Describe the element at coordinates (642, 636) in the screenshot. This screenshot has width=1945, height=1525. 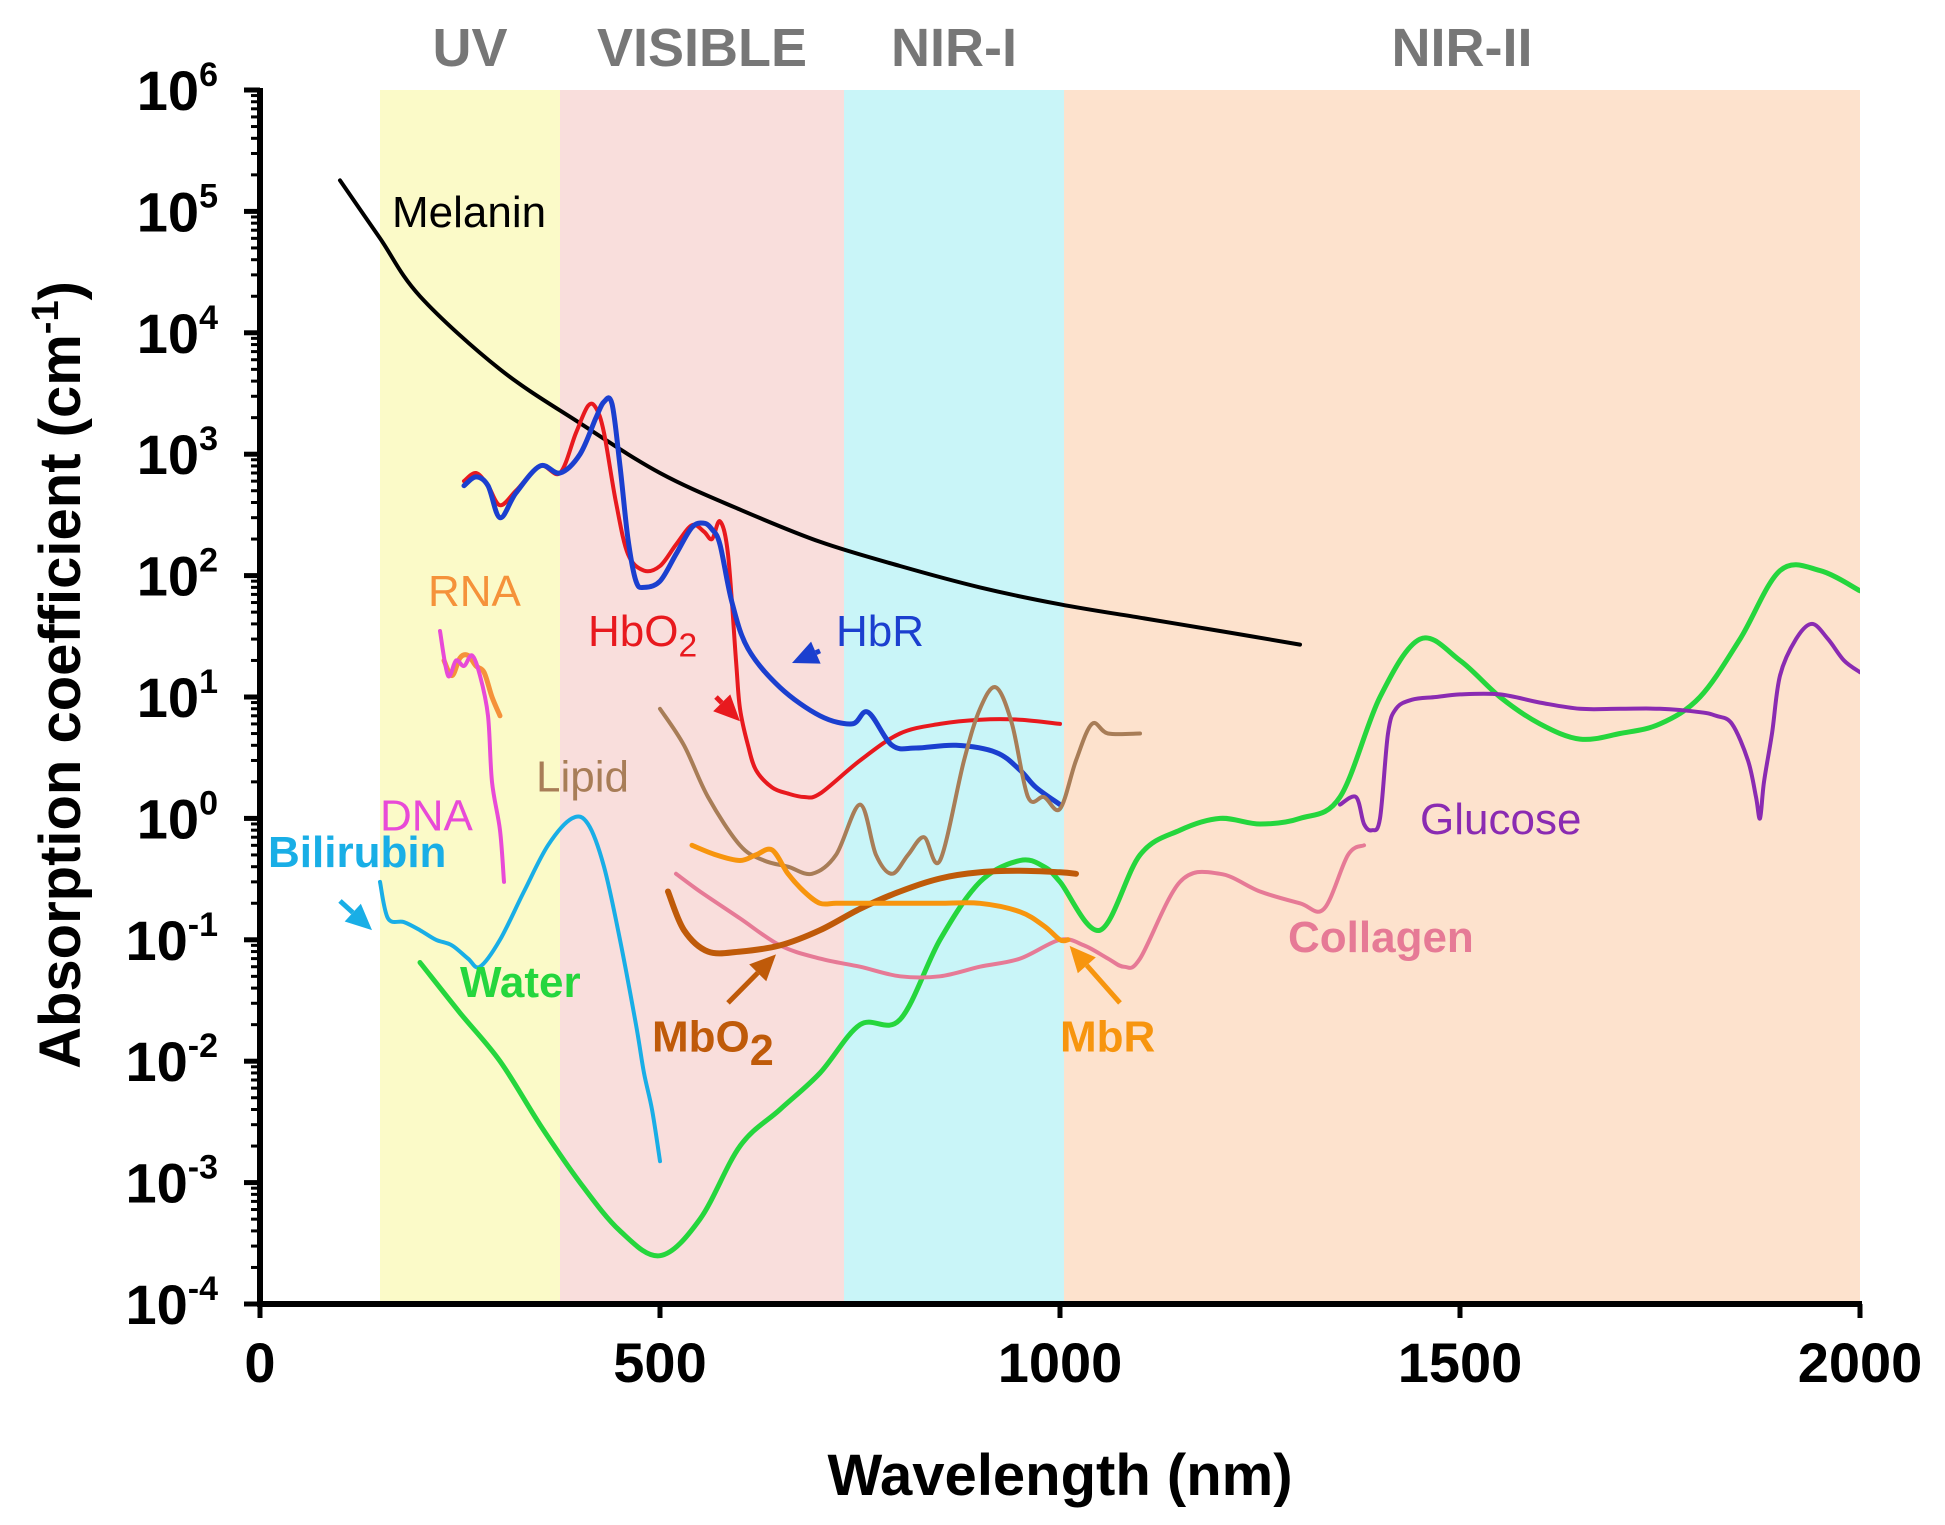
I see `label-hbo2: HbO2` at that location.